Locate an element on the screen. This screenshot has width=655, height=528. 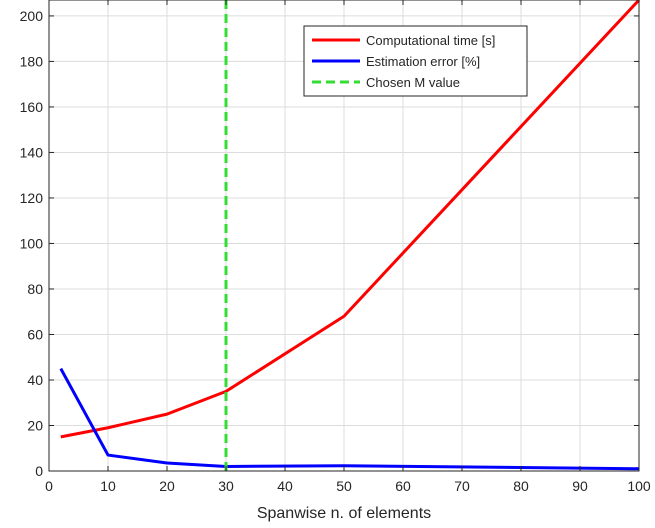
y-tick-label: 180 is located at coordinates (32, 61).